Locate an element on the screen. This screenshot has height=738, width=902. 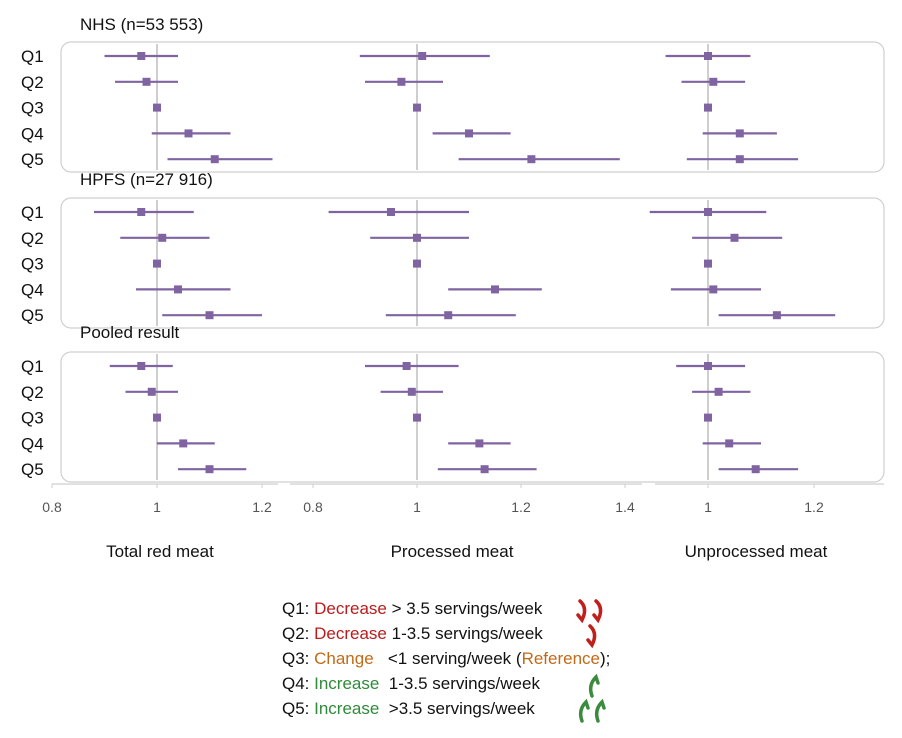
legend-row-q3: Q3: Change <1 serving/week (Reference); is located at coordinates (446, 658).